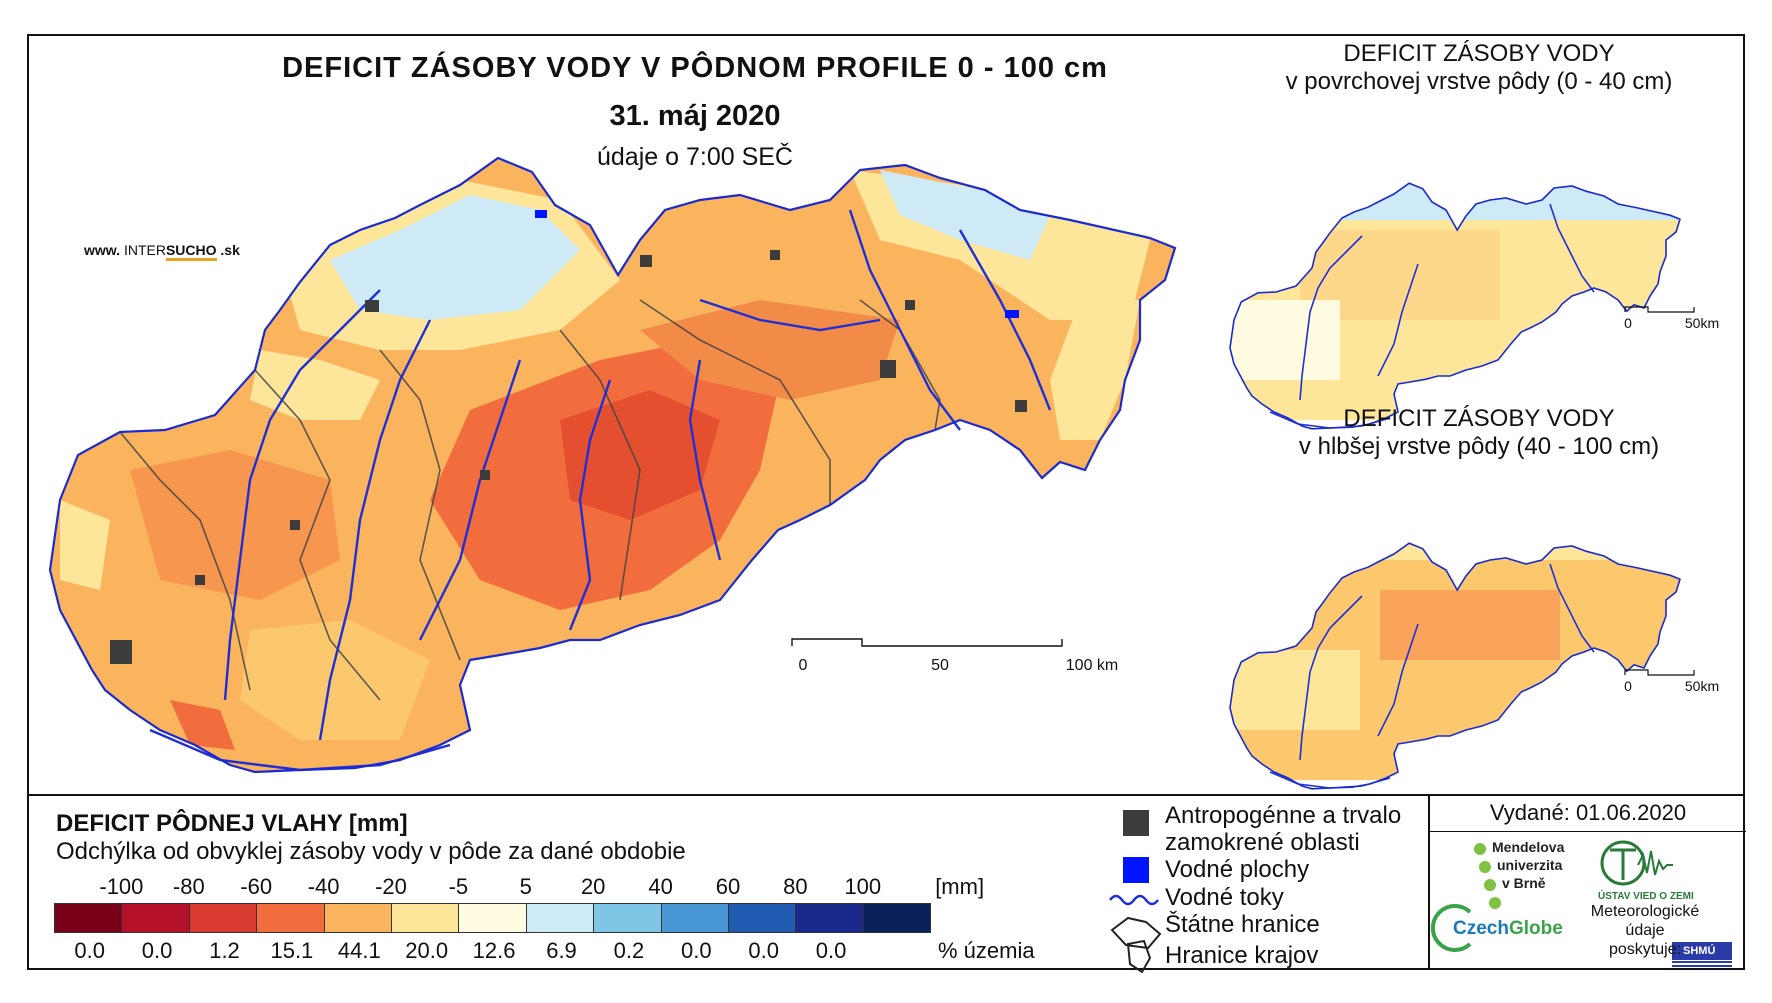  What do you see at coordinates (525, 886) in the screenshot?
I see `legend-break-label: 5` at bounding box center [525, 886].